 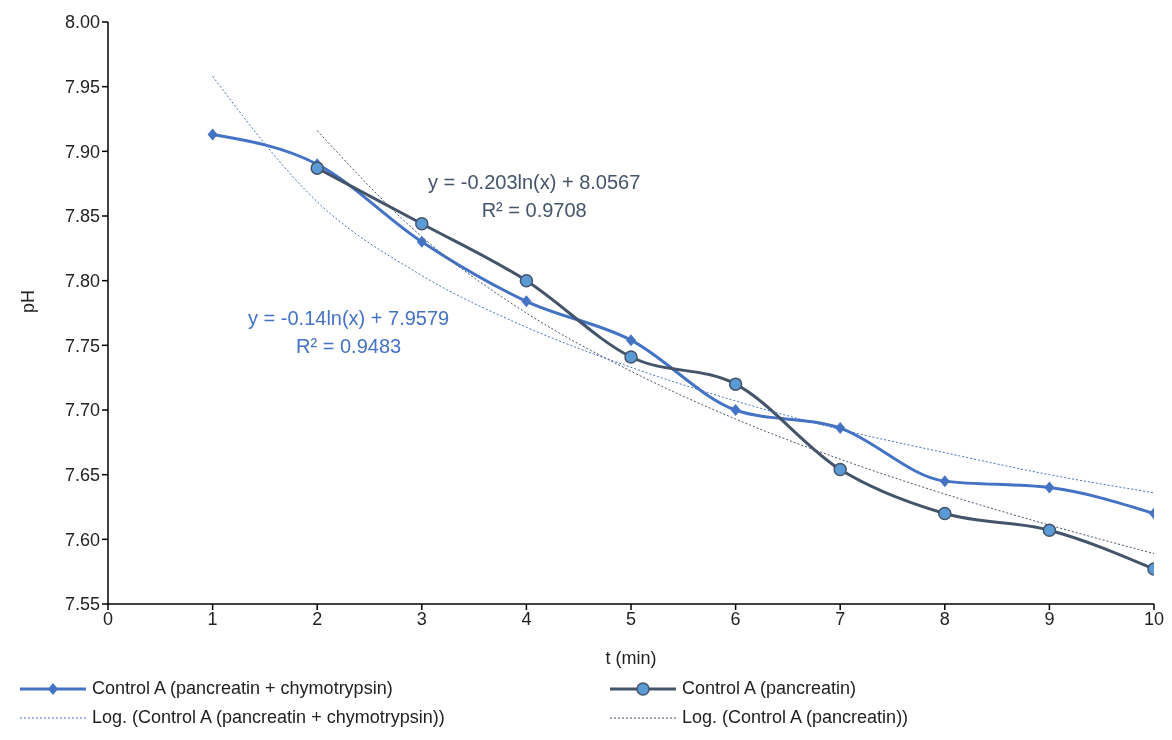 What do you see at coordinates (82, 22) in the screenshot?
I see `y-tick-label: 8.00` at bounding box center [82, 22].